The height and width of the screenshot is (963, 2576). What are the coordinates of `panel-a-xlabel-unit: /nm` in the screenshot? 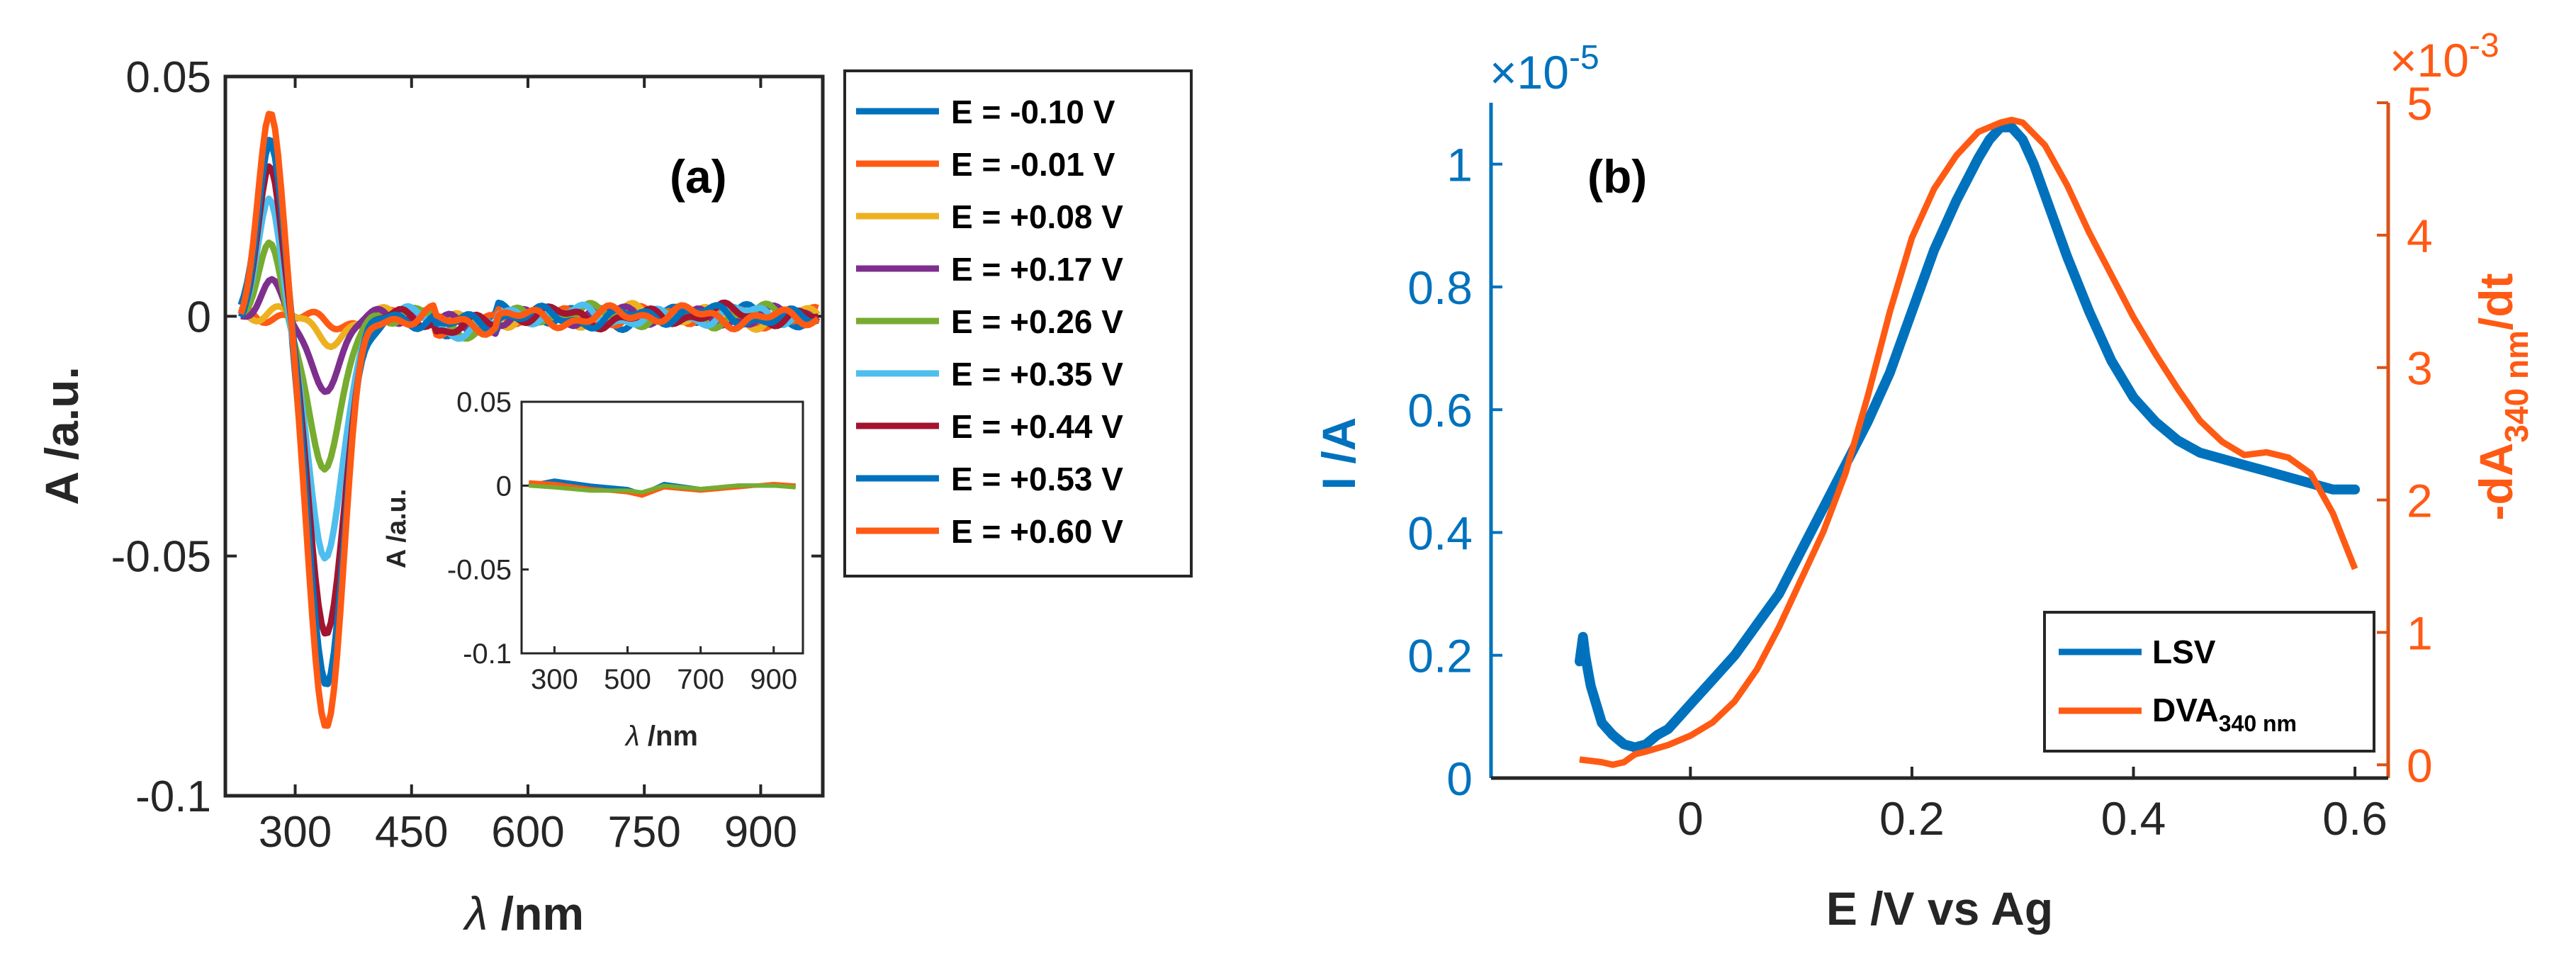 It's located at (536, 913).